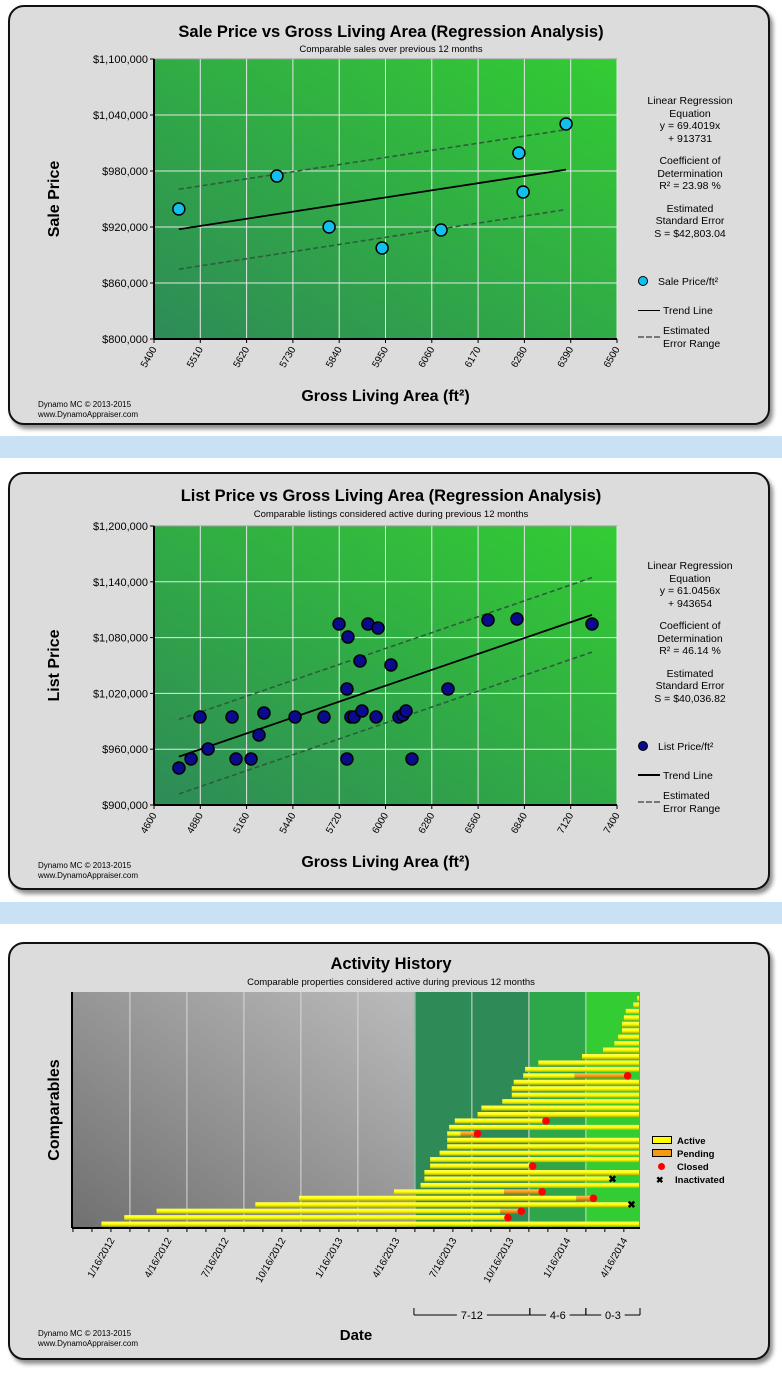 This screenshot has height=1392, width=782. I want to click on history-background, so click(243, 1110).